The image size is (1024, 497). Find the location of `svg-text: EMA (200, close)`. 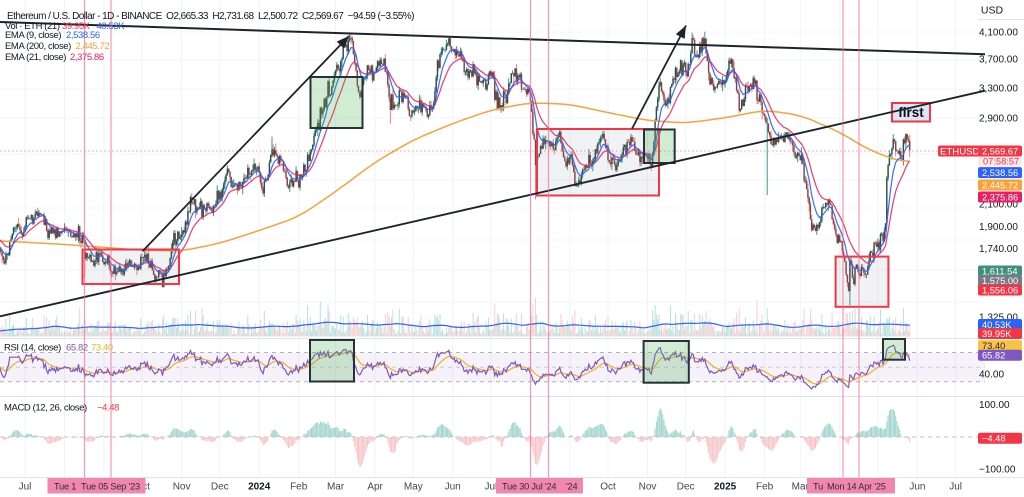

svg-text: EMA (200, close) is located at coordinates (38, 46).